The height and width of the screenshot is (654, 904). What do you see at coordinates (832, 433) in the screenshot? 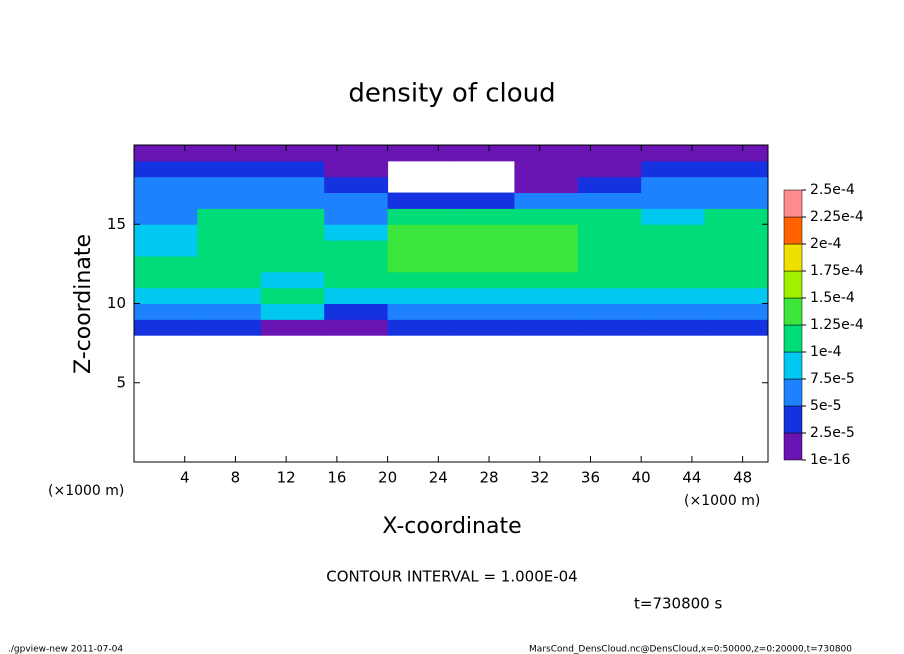
I see `colorbar-label: 2.5e-5` at bounding box center [832, 433].